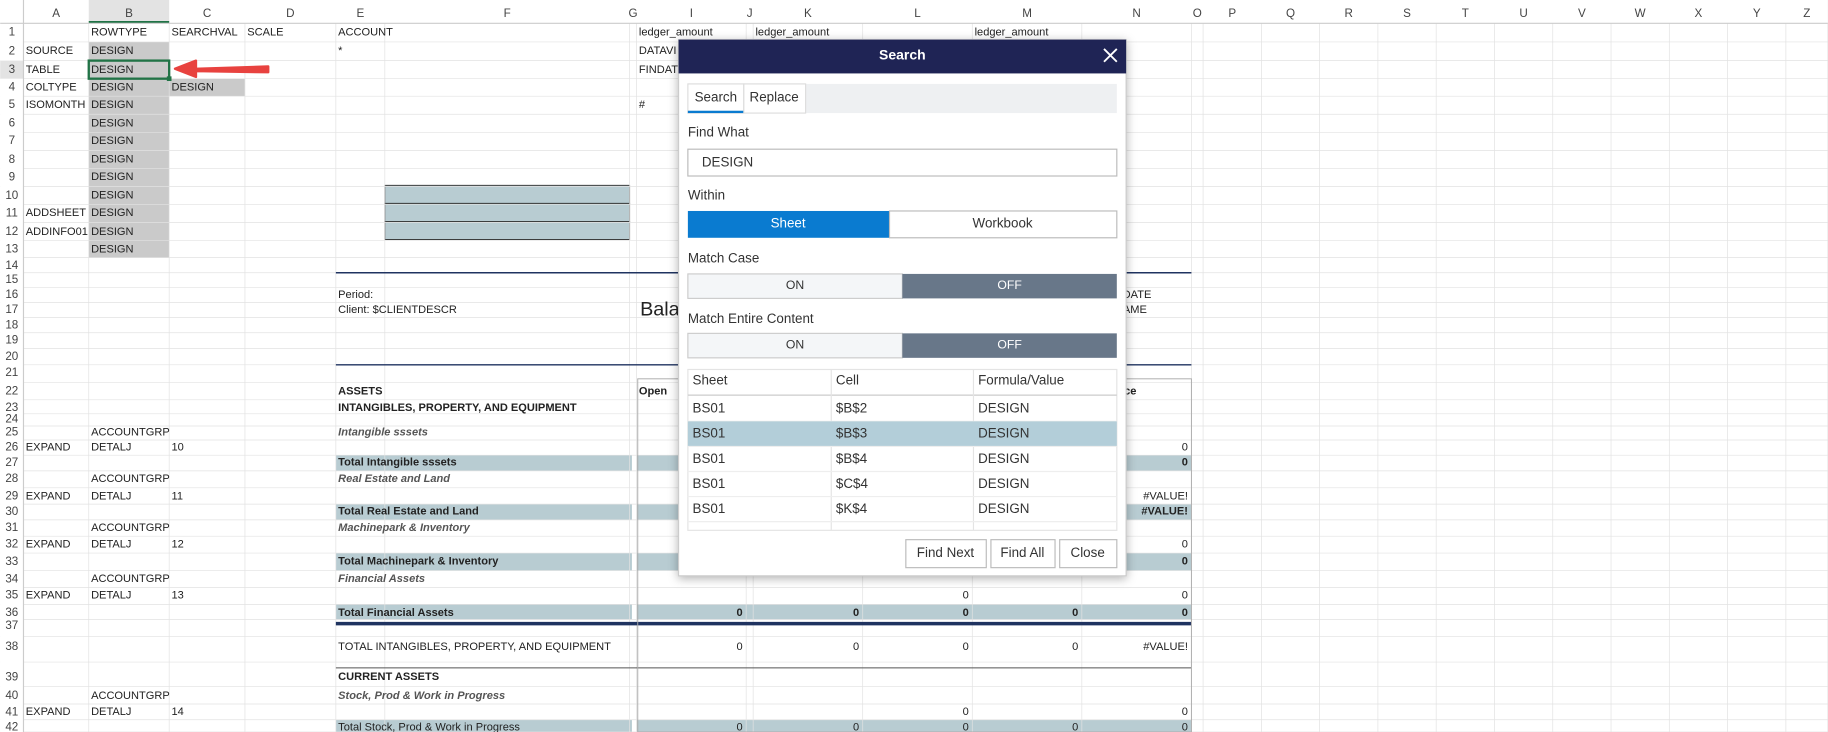 The height and width of the screenshot is (732, 1828). What do you see at coordinates (11, 612) in the screenshot?
I see `row-header: 36` at bounding box center [11, 612].